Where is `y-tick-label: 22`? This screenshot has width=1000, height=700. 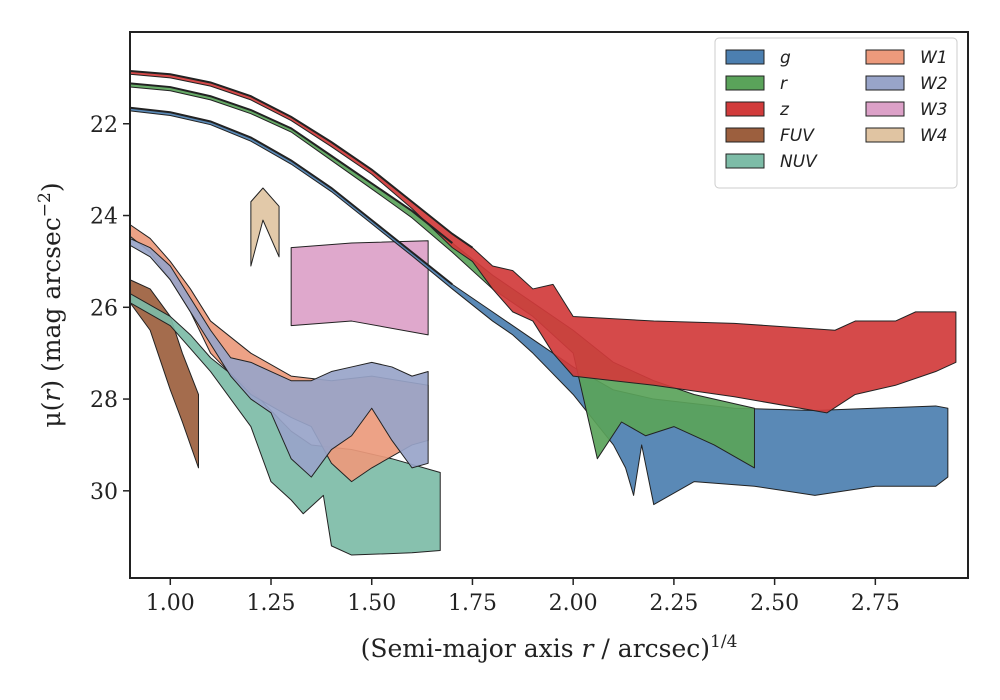
y-tick-label: 22 is located at coordinates (104, 125).